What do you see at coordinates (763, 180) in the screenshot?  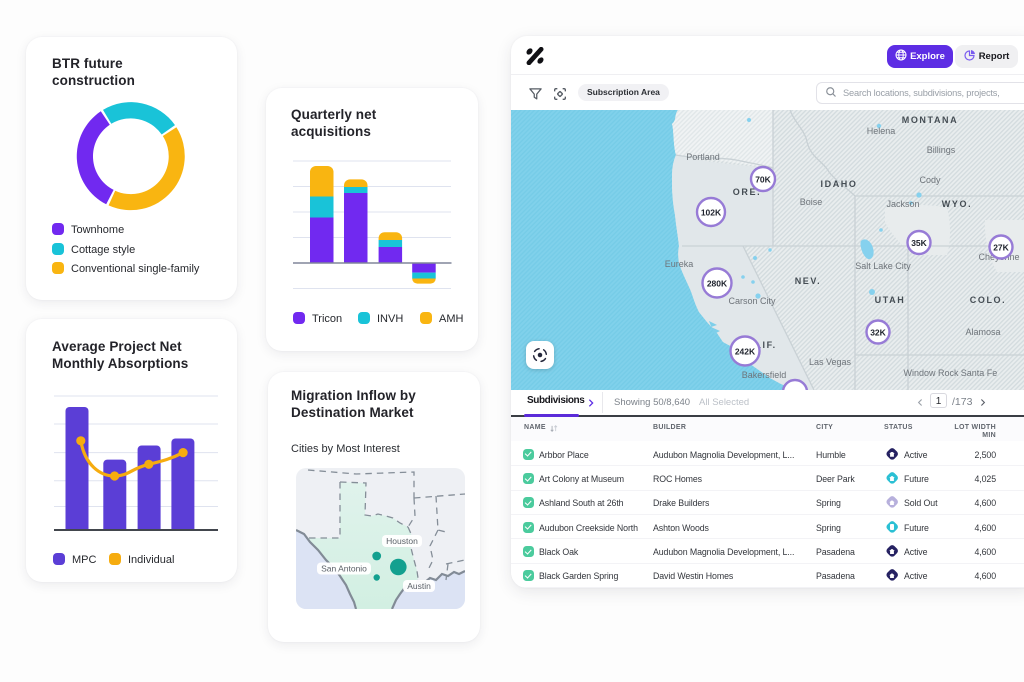 I see `svg-text: 70K` at bounding box center [763, 180].